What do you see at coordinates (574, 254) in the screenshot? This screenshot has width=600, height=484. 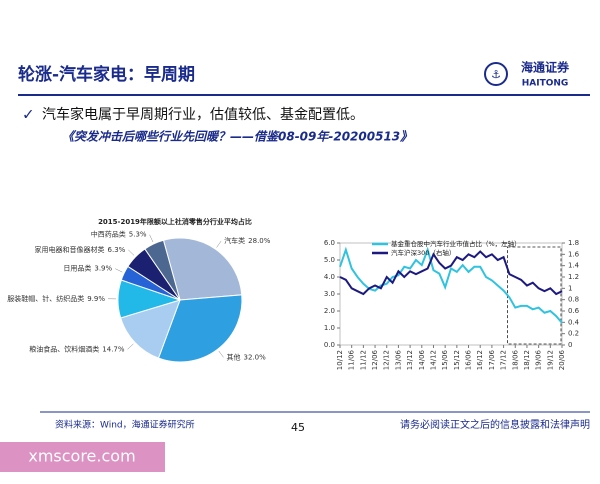 I see `y2-tick-label: 1.6` at bounding box center [574, 254].